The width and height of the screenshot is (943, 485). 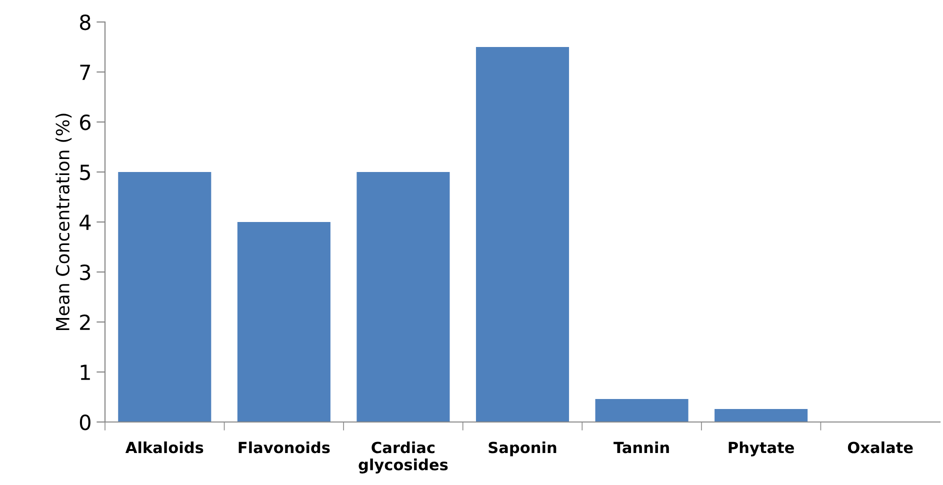 What do you see at coordinates (85, 22) in the screenshot?
I see `y-tick-label: 8` at bounding box center [85, 22].